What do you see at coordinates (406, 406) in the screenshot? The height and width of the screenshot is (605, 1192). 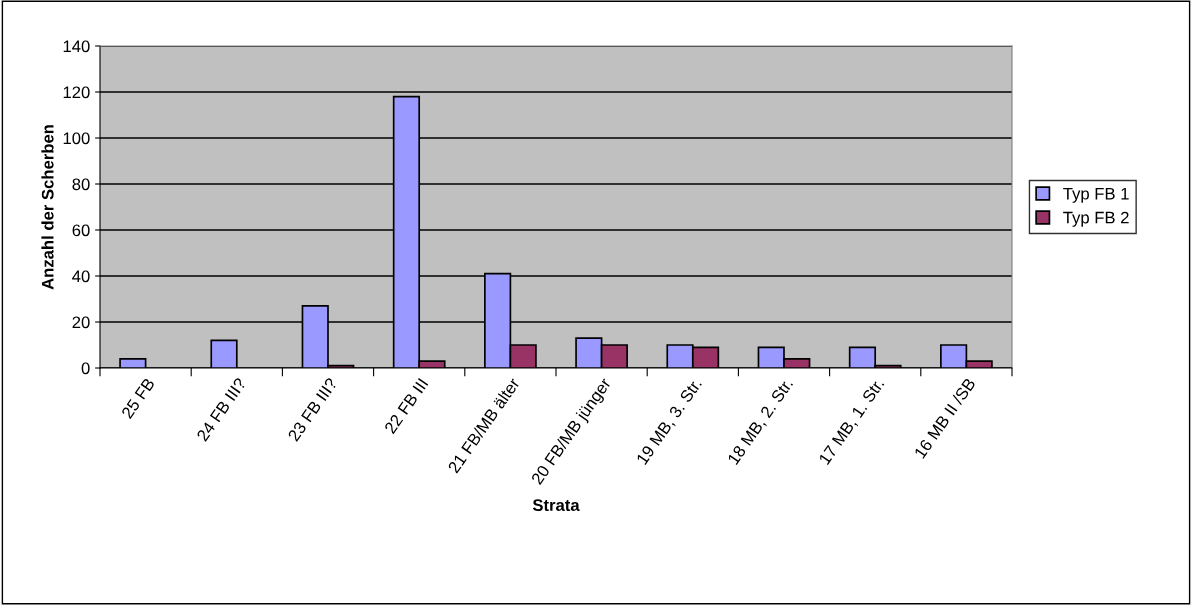 I see `x-tick-label: 22 FB III` at bounding box center [406, 406].